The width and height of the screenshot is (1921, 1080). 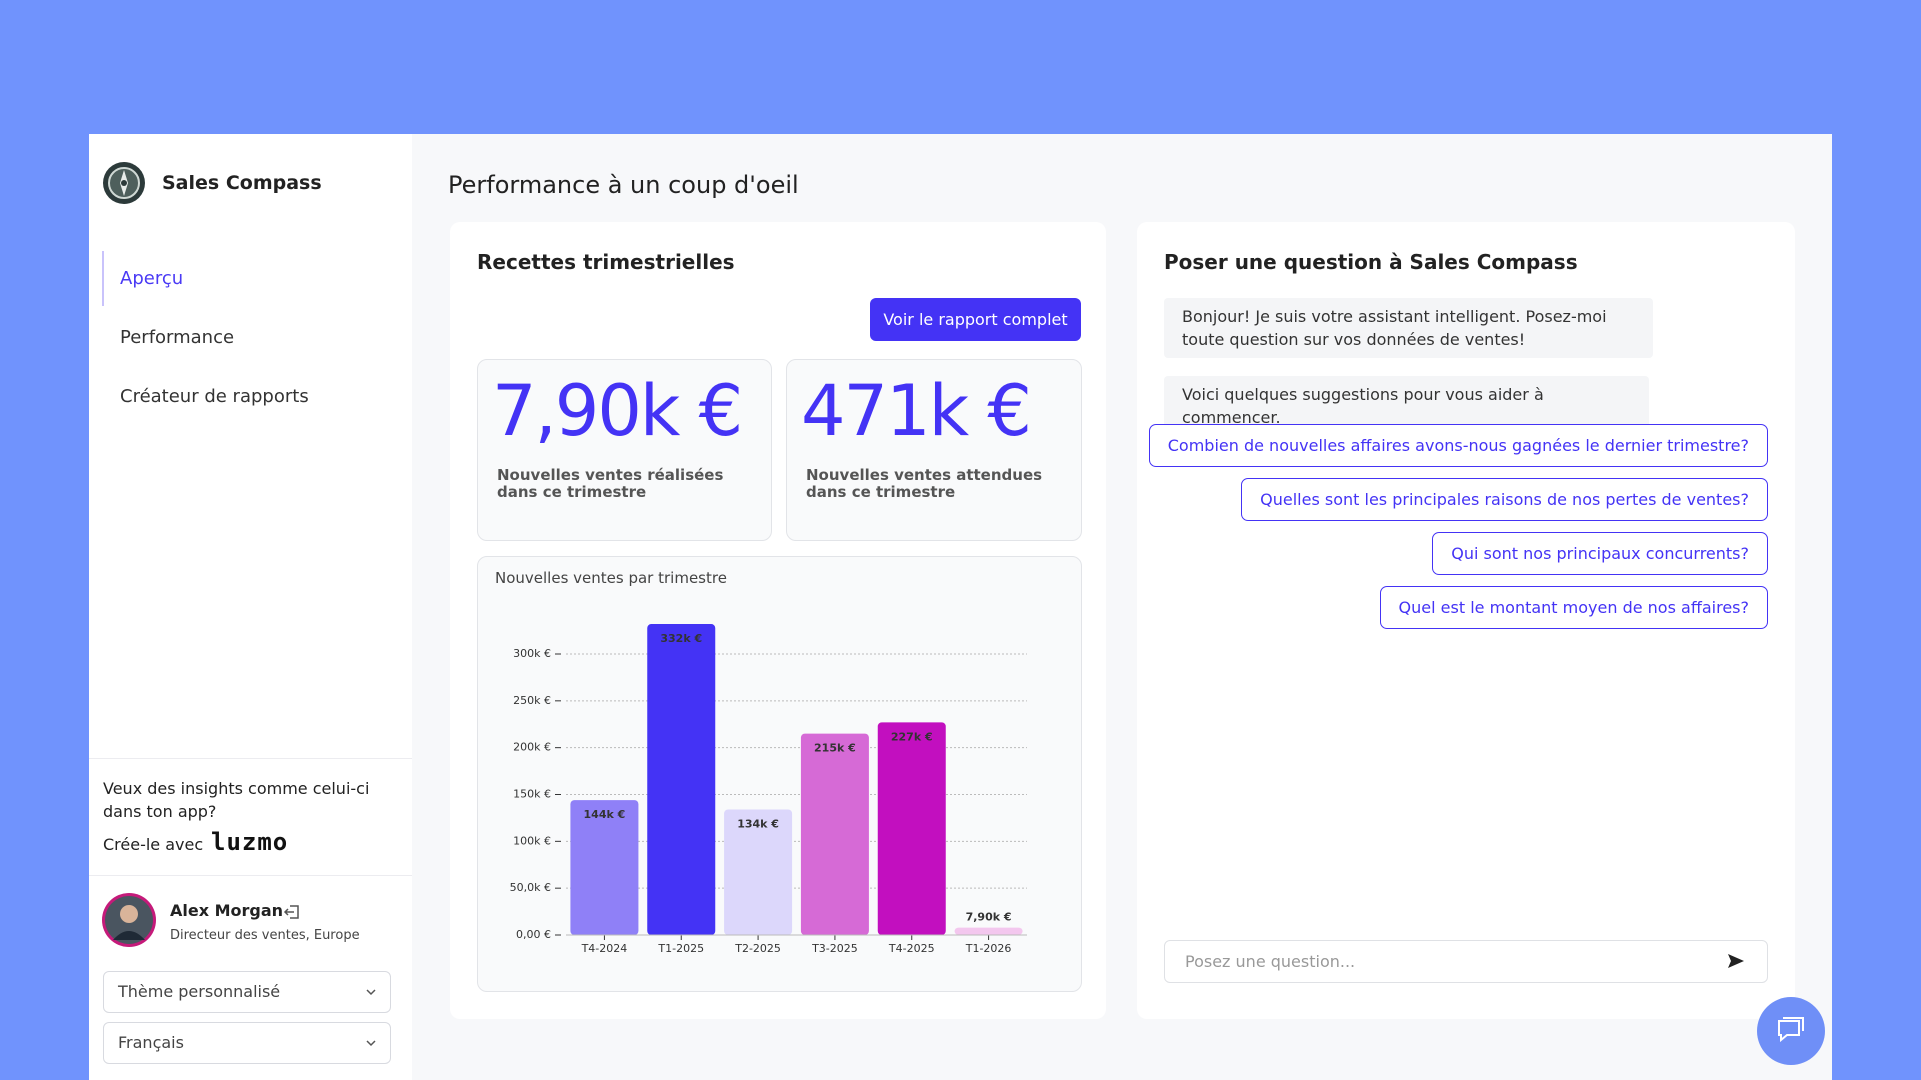 What do you see at coordinates (988, 948) in the screenshot?
I see `x-tick-label: T1-2026` at bounding box center [988, 948].